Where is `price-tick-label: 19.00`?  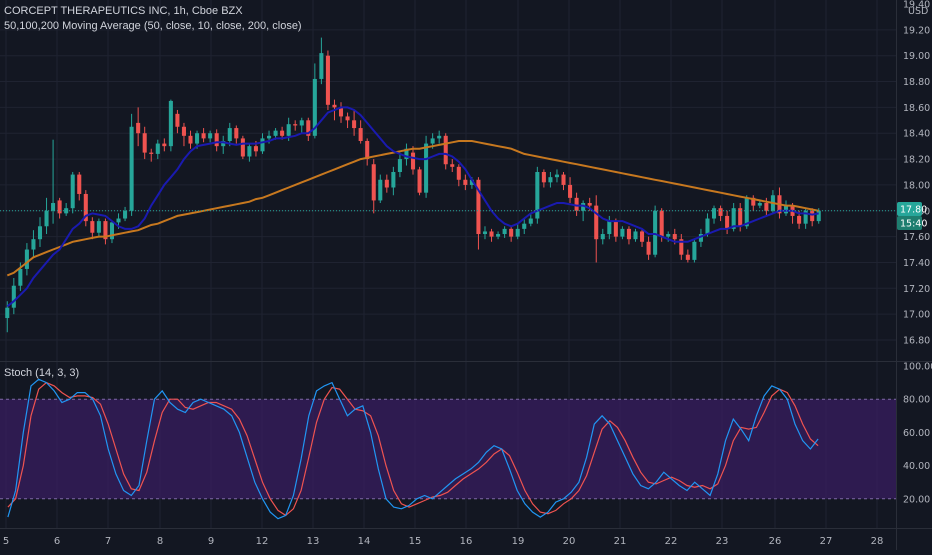 price-tick-label: 19.00 is located at coordinates (916, 56).